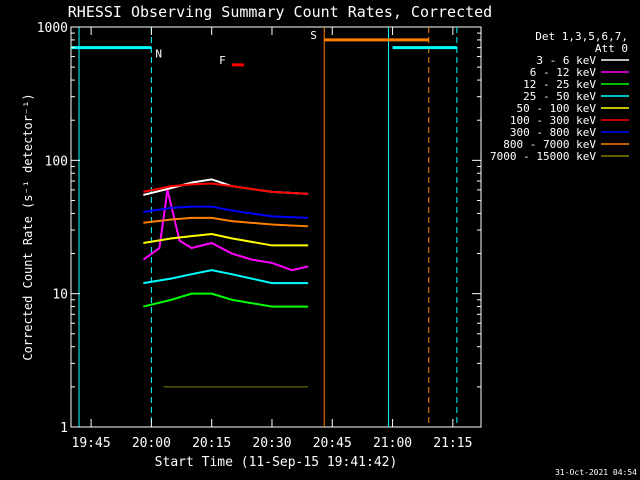  I want to click on legend-title: Att 0, so click(611, 48).